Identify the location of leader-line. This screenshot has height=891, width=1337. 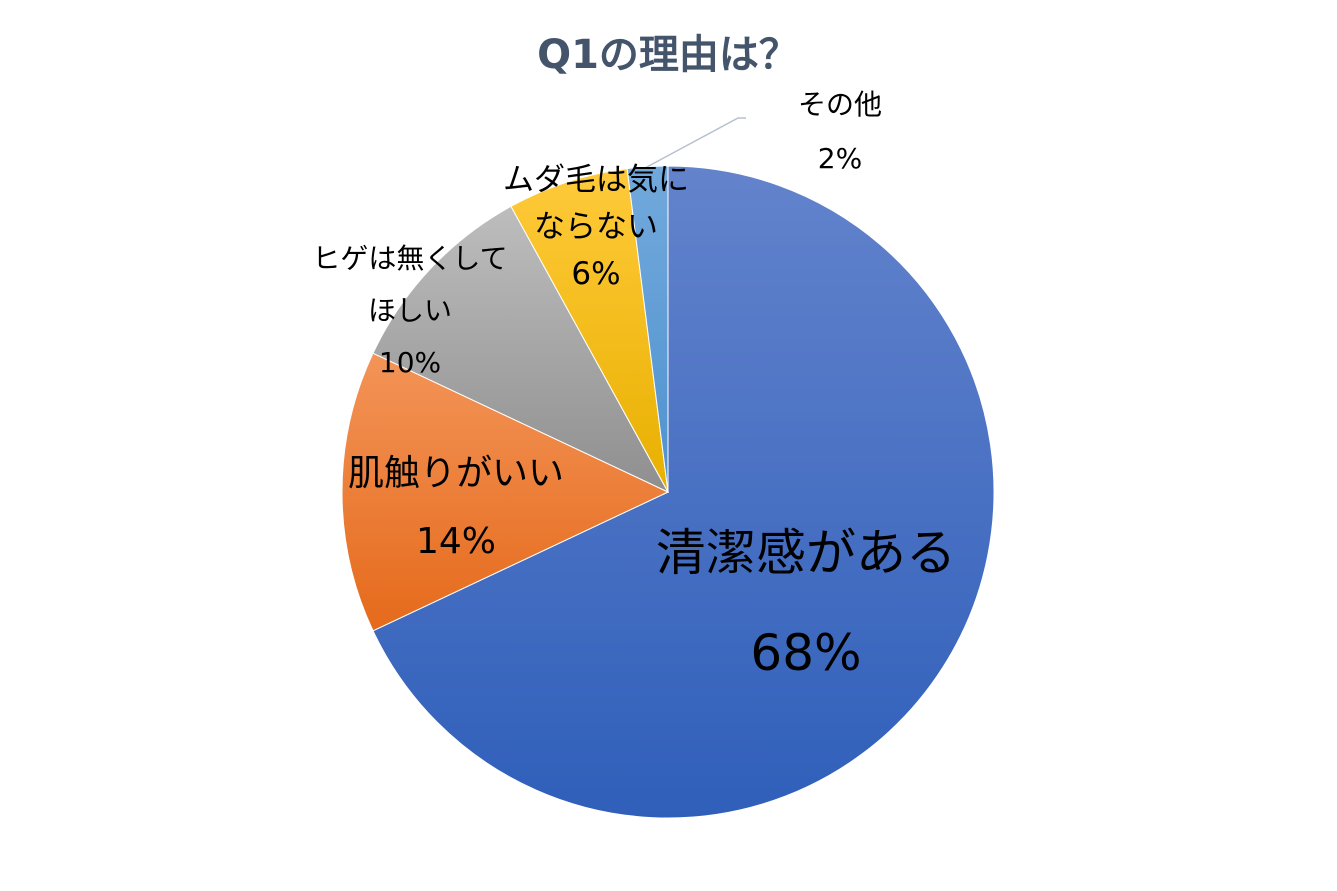
(695, 143).